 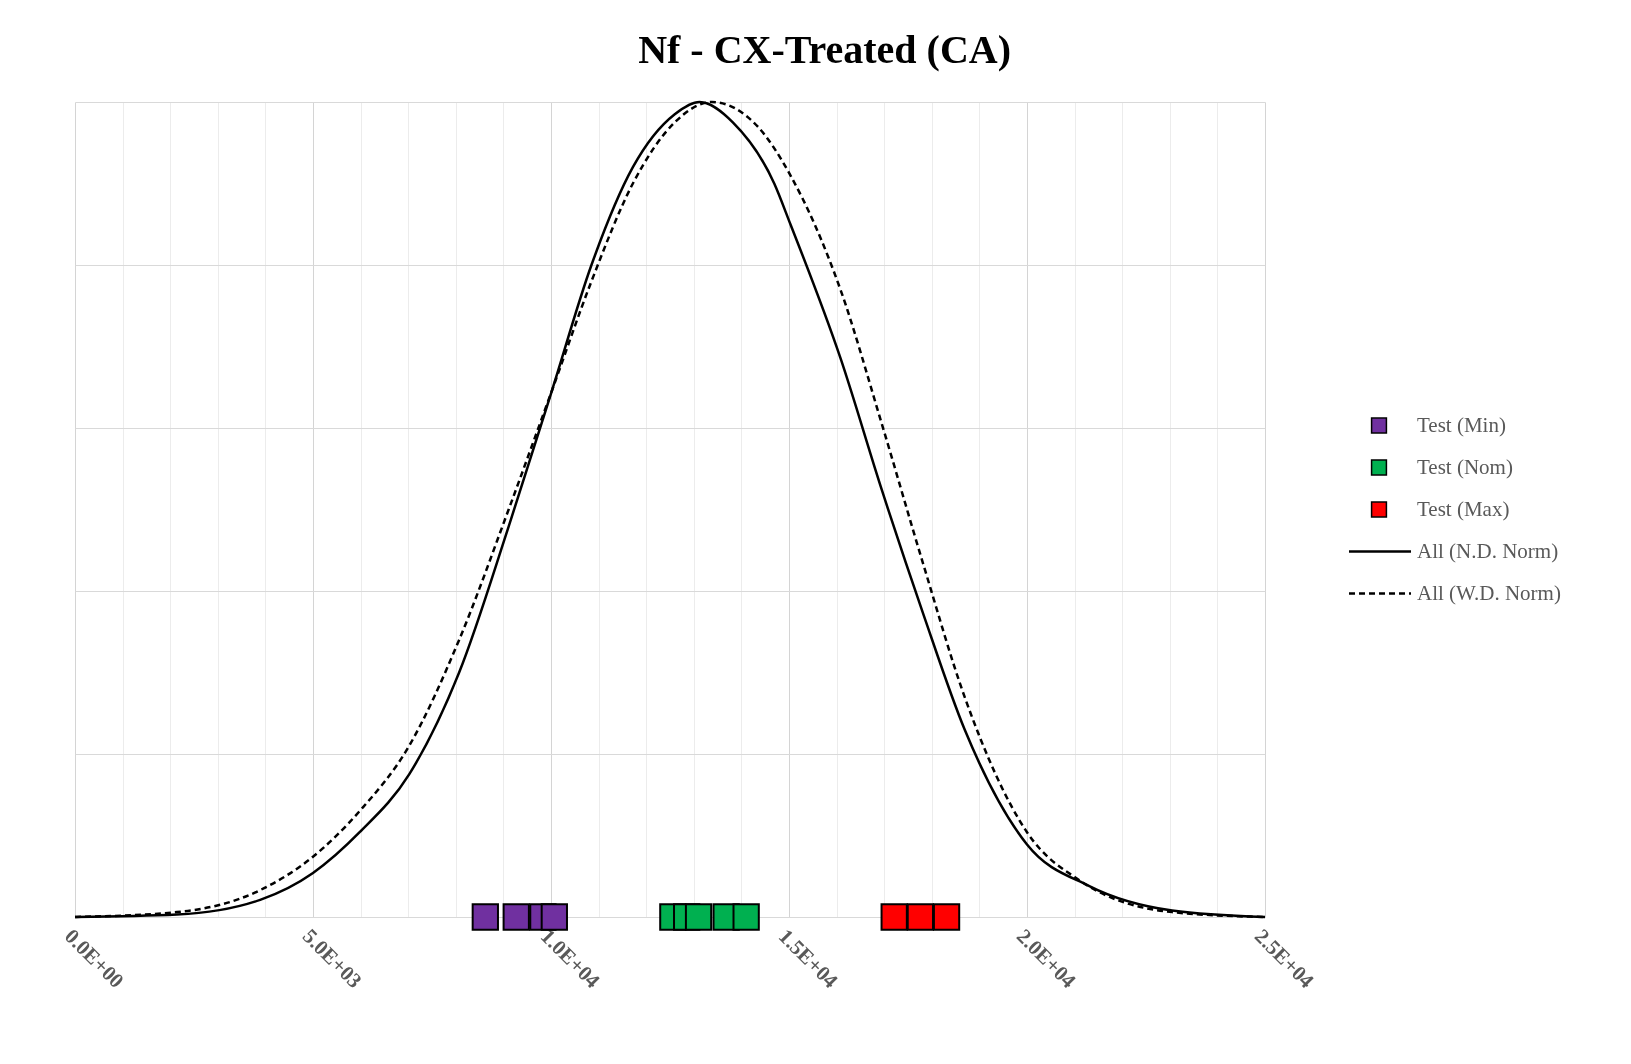 I want to click on legend-label: All (N.D. Norm), so click(x=1488, y=550).